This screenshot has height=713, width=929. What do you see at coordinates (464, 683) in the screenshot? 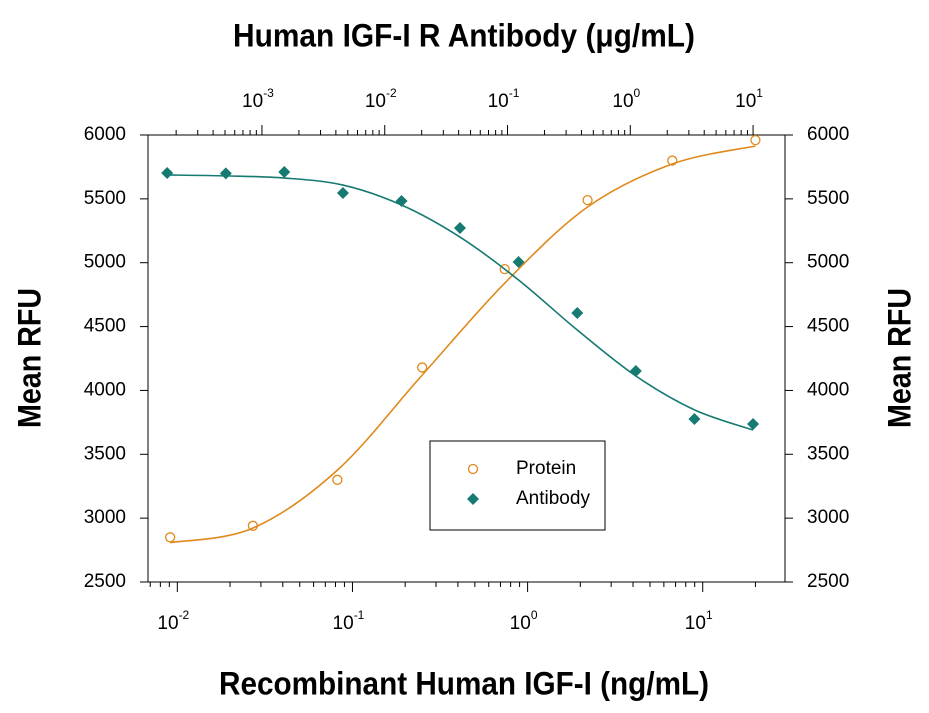
I see `bottom-axis-title: Recombinant Human IGF-I (ng/mL)` at bounding box center [464, 683].